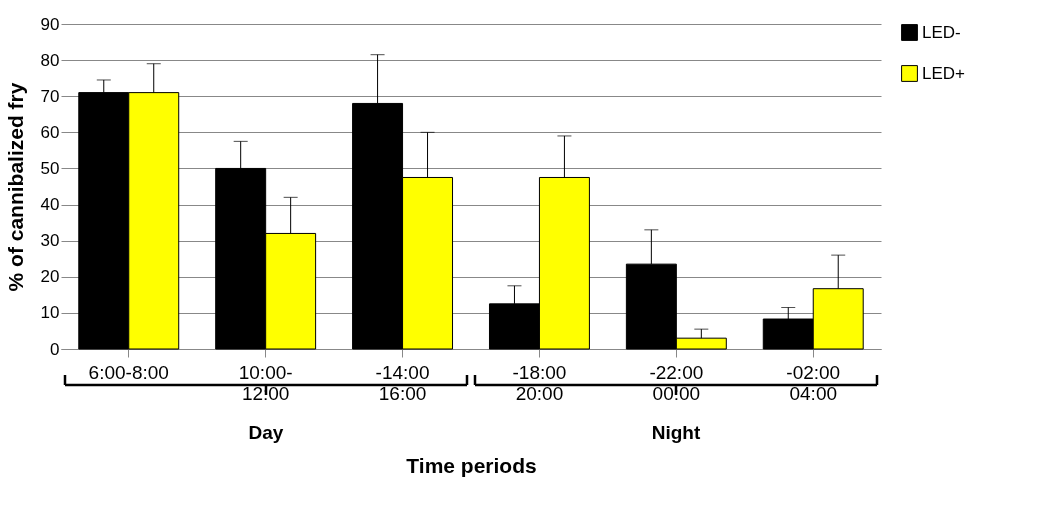 Image resolution: width=1050 pixels, height=518 pixels. I want to click on x-axis-title: Time periods, so click(471, 465).